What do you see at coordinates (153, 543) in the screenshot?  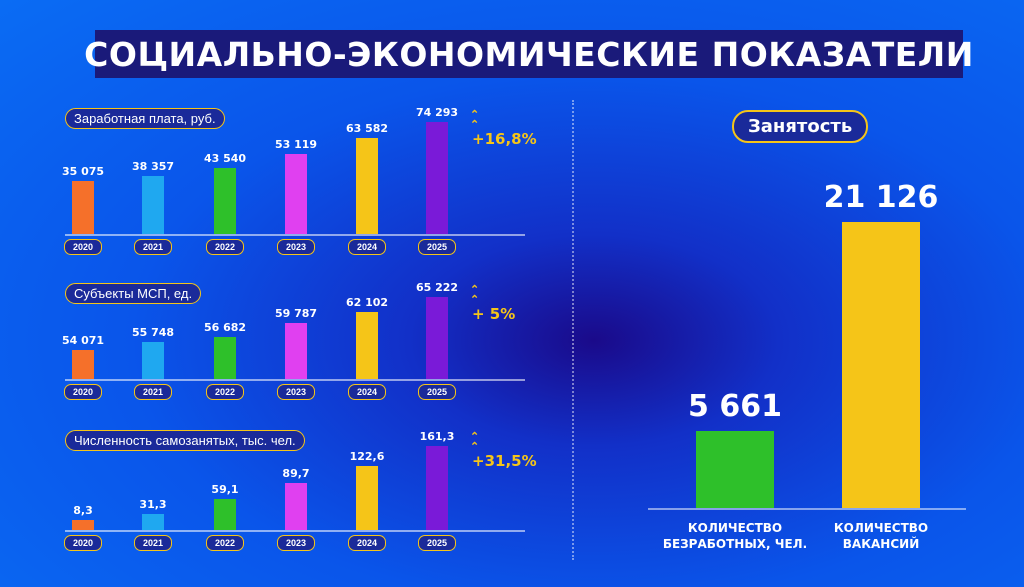 I see `selfemployed-year-label: 2021` at bounding box center [153, 543].